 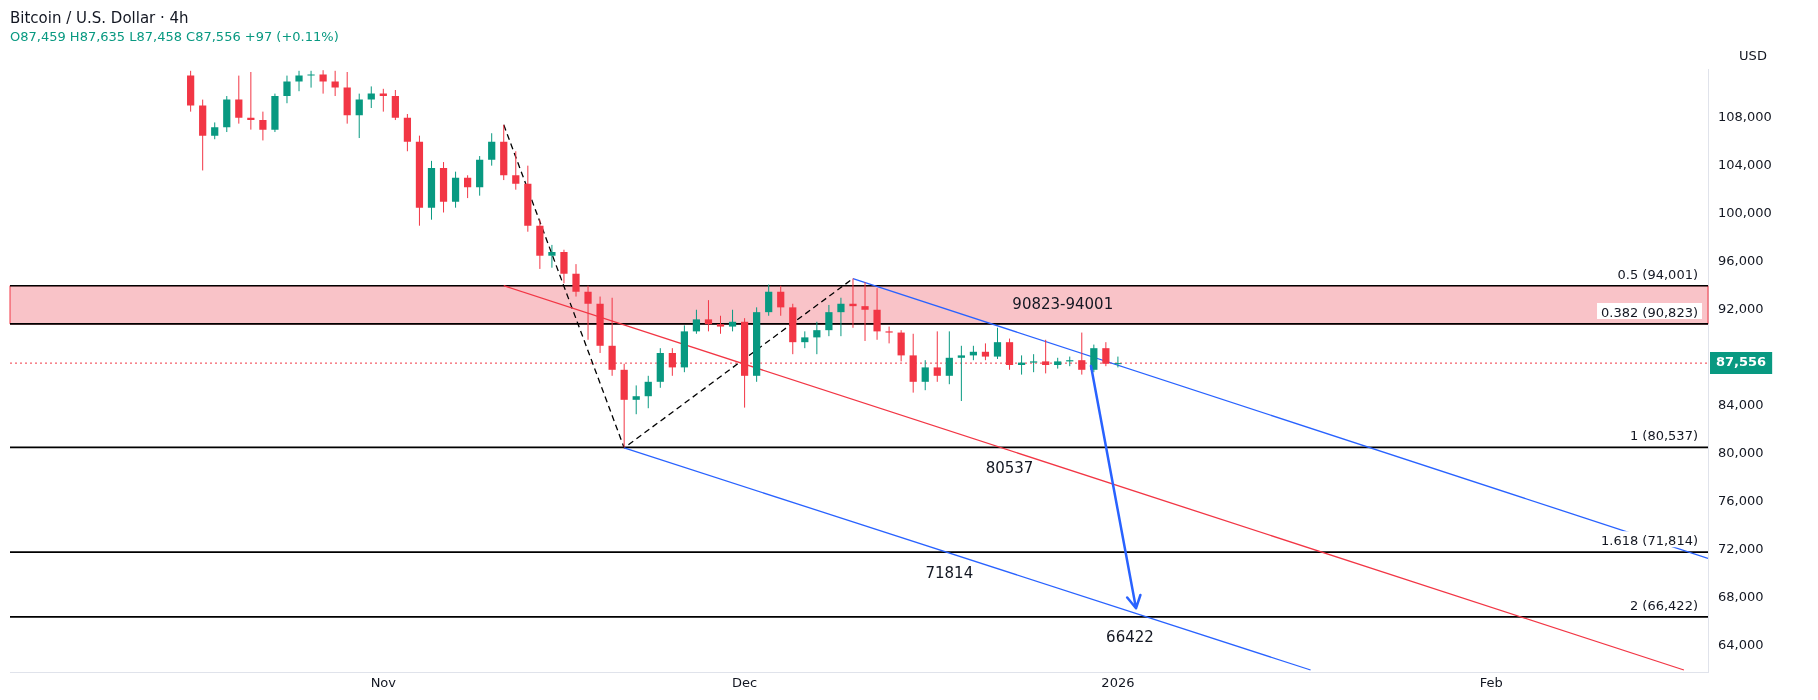 What do you see at coordinates (1741, 645) in the screenshot?
I see `y-tick-label: 64,000` at bounding box center [1741, 645].